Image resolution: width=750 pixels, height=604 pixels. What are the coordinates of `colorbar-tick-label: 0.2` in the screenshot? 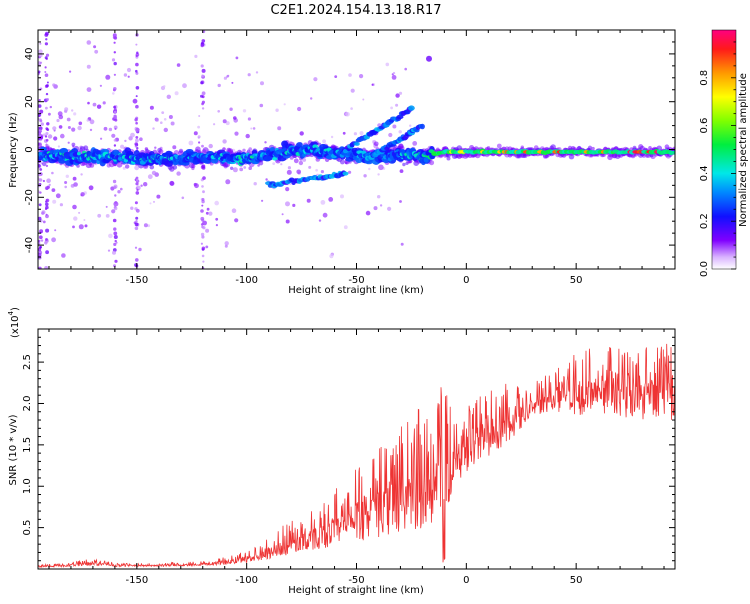 It's located at (704, 221).